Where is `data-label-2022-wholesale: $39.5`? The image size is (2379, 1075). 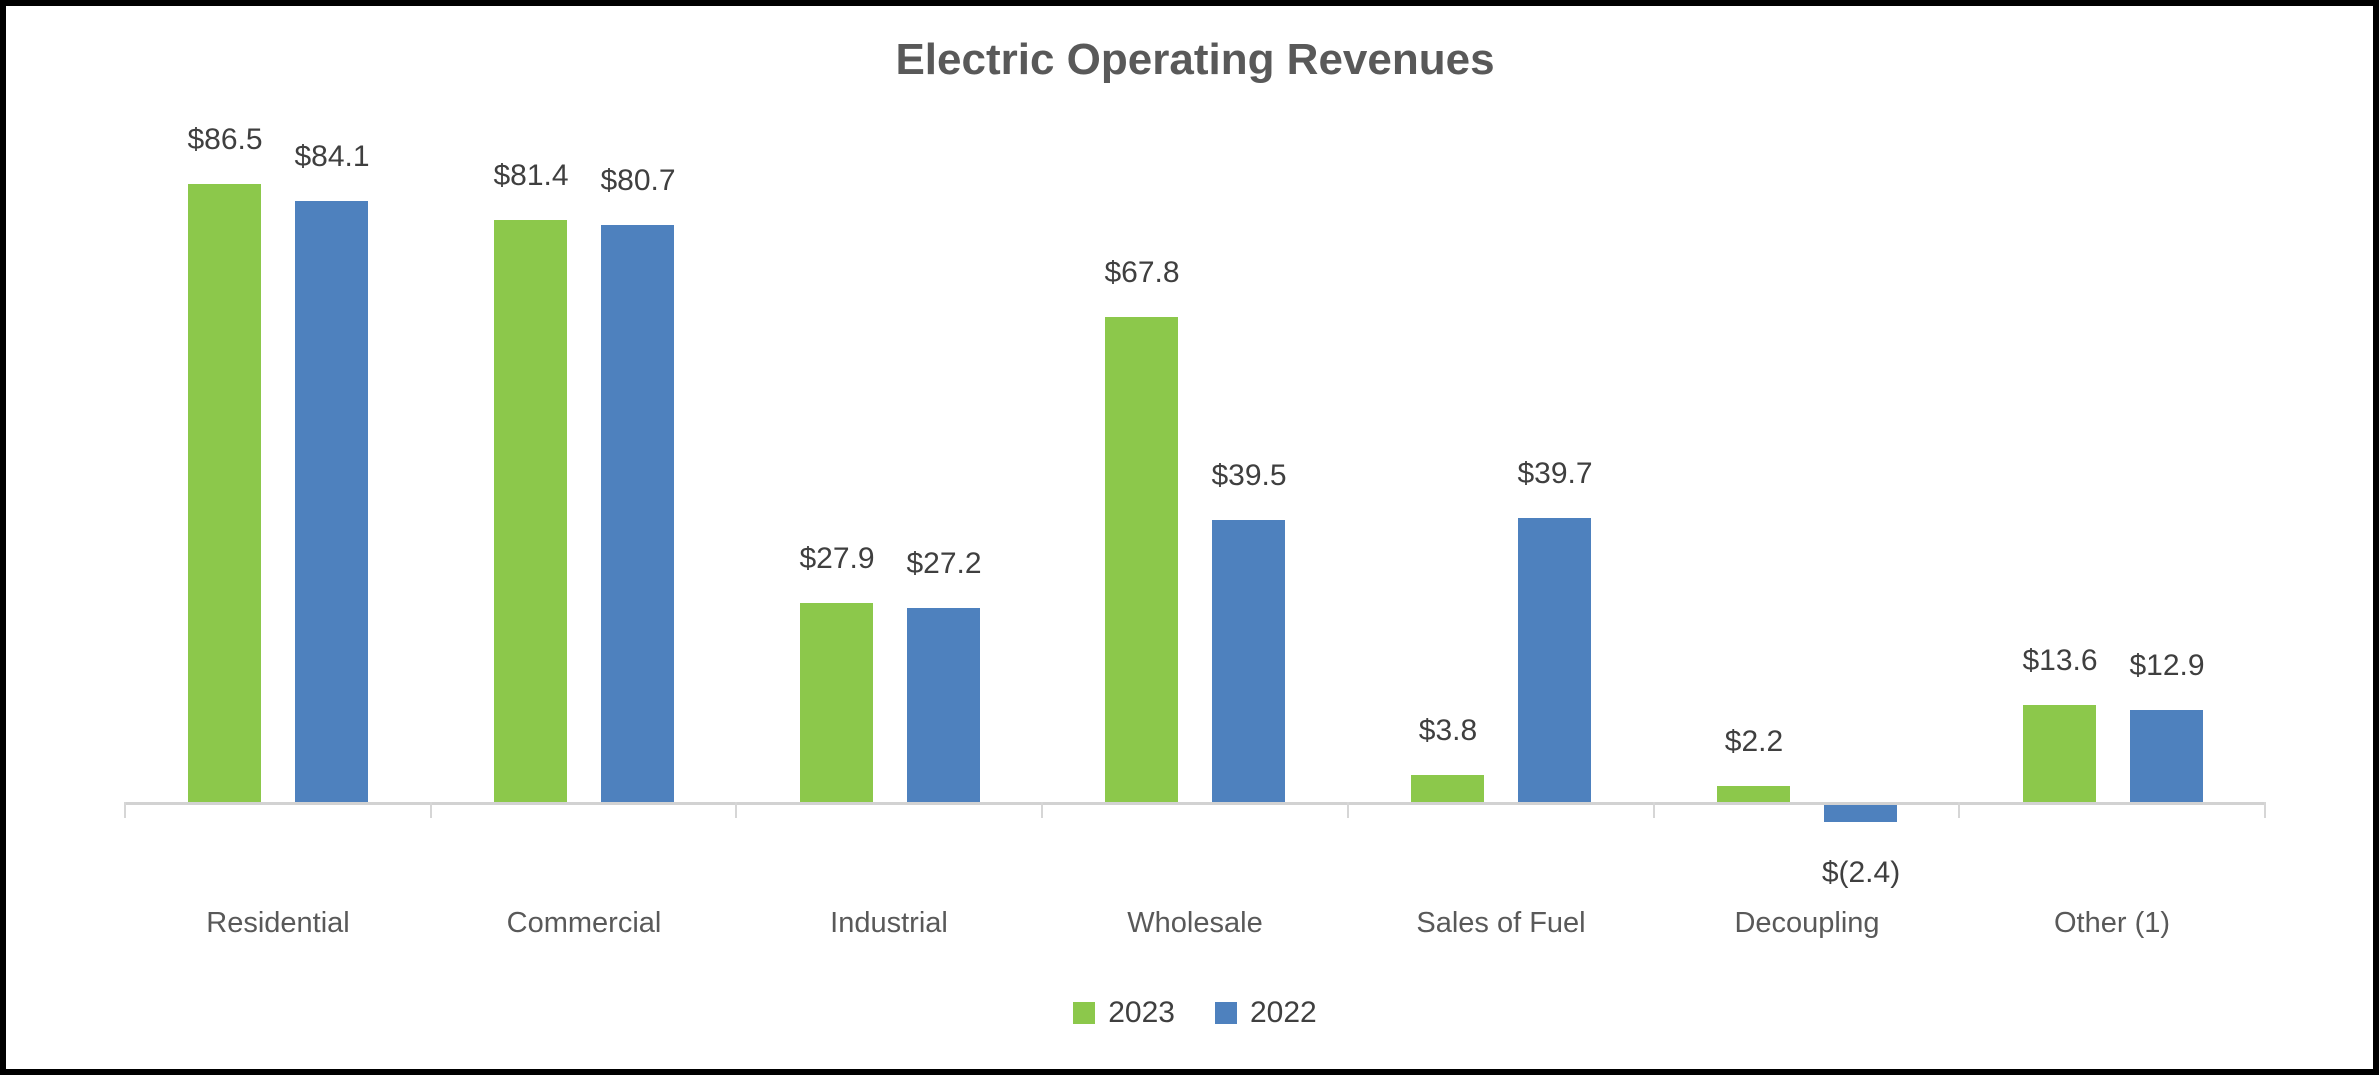 data-label-2022-wholesale: $39.5 is located at coordinates (1249, 475).